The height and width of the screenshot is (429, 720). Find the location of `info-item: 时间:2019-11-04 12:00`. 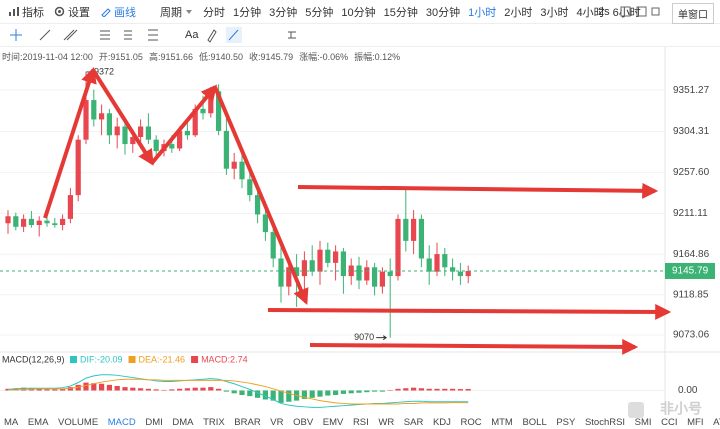

info-item: 时间:2019-11-04 12:00 is located at coordinates (47, 56).